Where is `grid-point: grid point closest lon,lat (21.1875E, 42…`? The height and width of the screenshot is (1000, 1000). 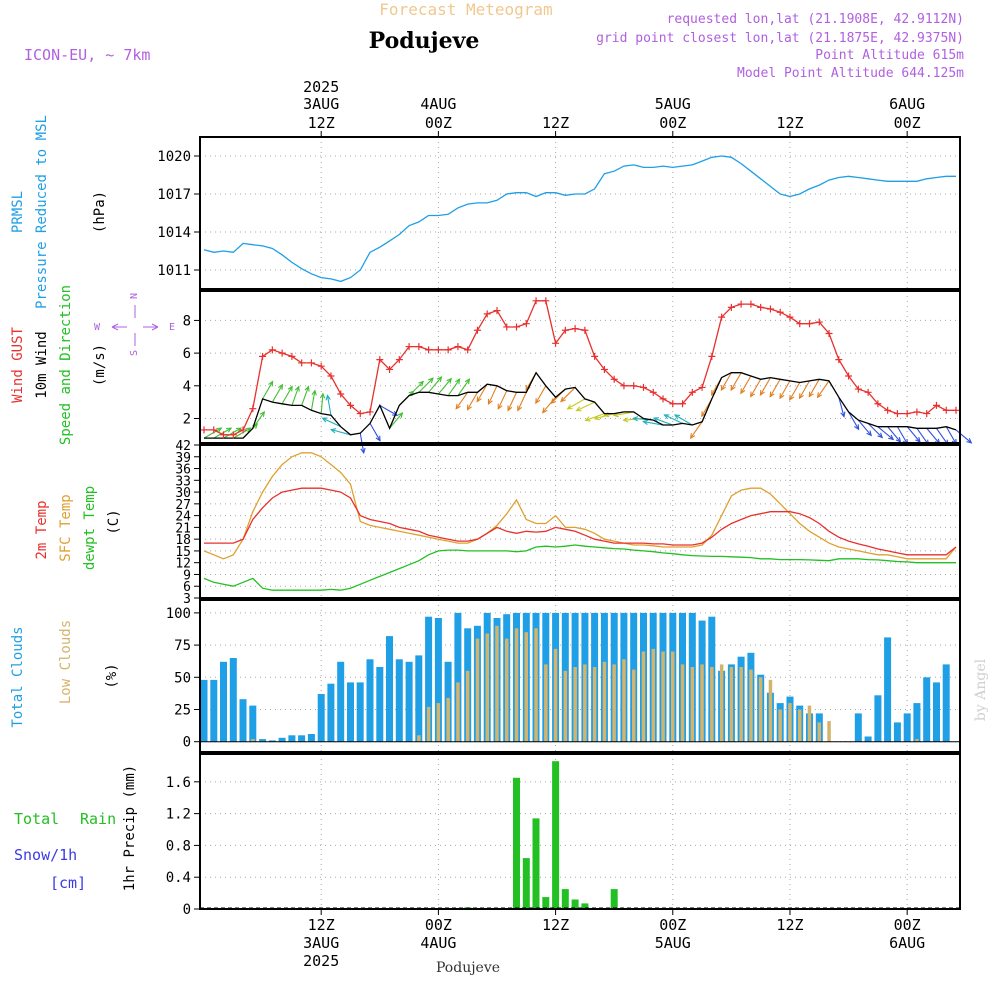 grid-point: grid point closest lon,lat (21.1875E, 42… is located at coordinates (780, 38).